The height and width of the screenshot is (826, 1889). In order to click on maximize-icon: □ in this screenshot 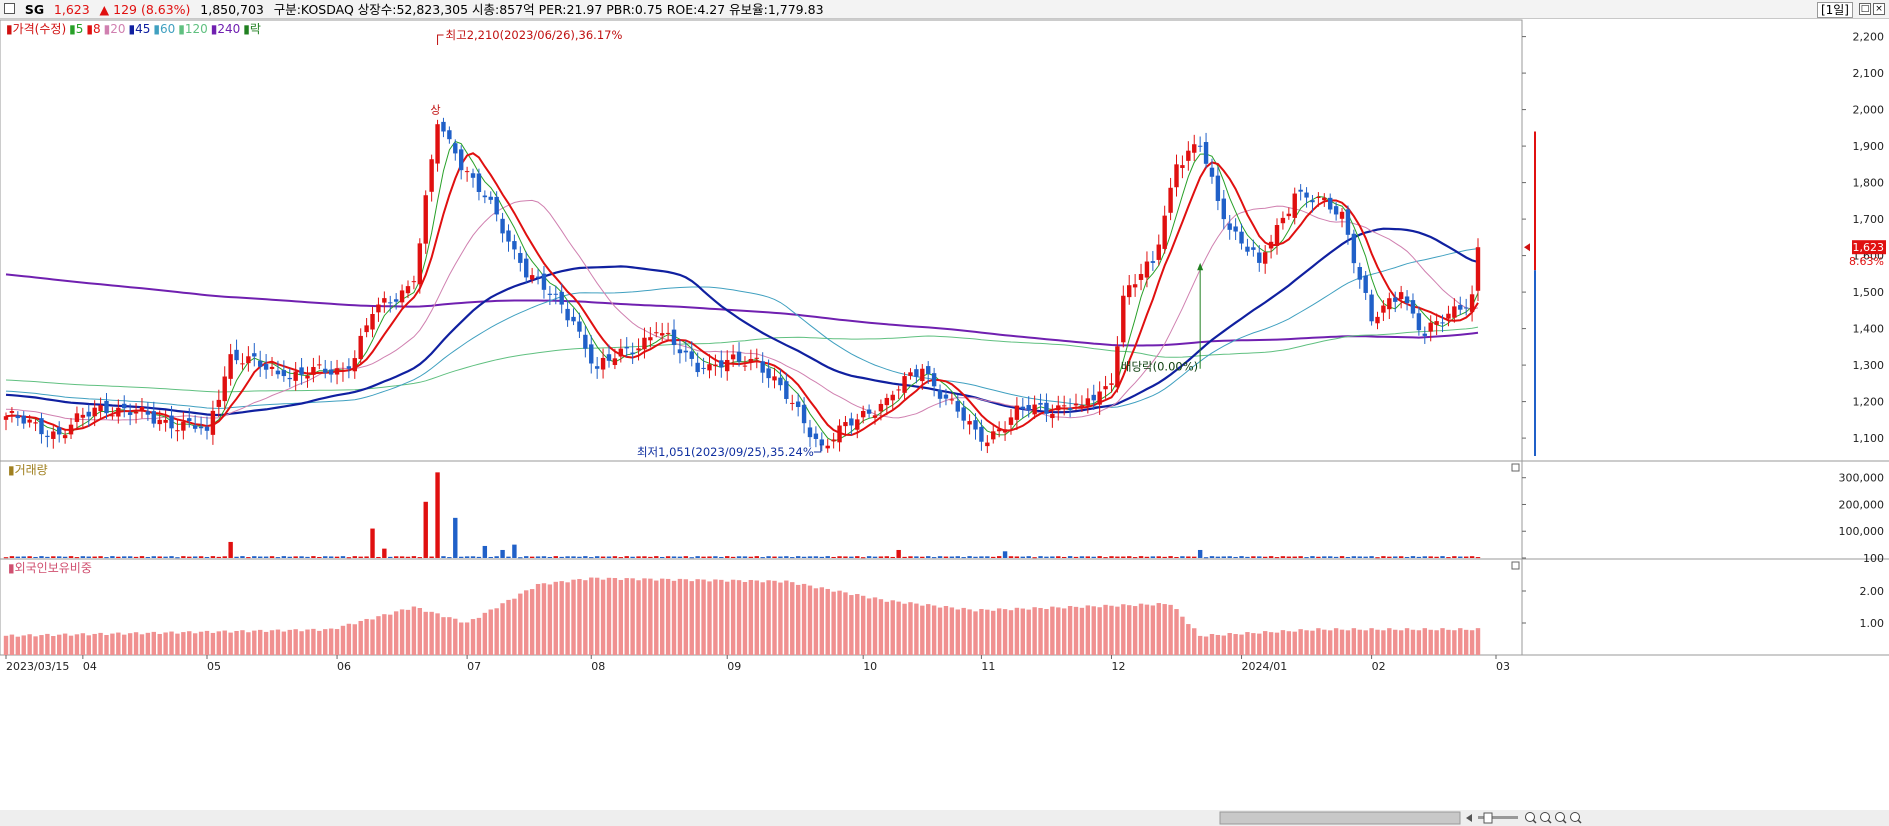, I will do `click(1865, 9)`.